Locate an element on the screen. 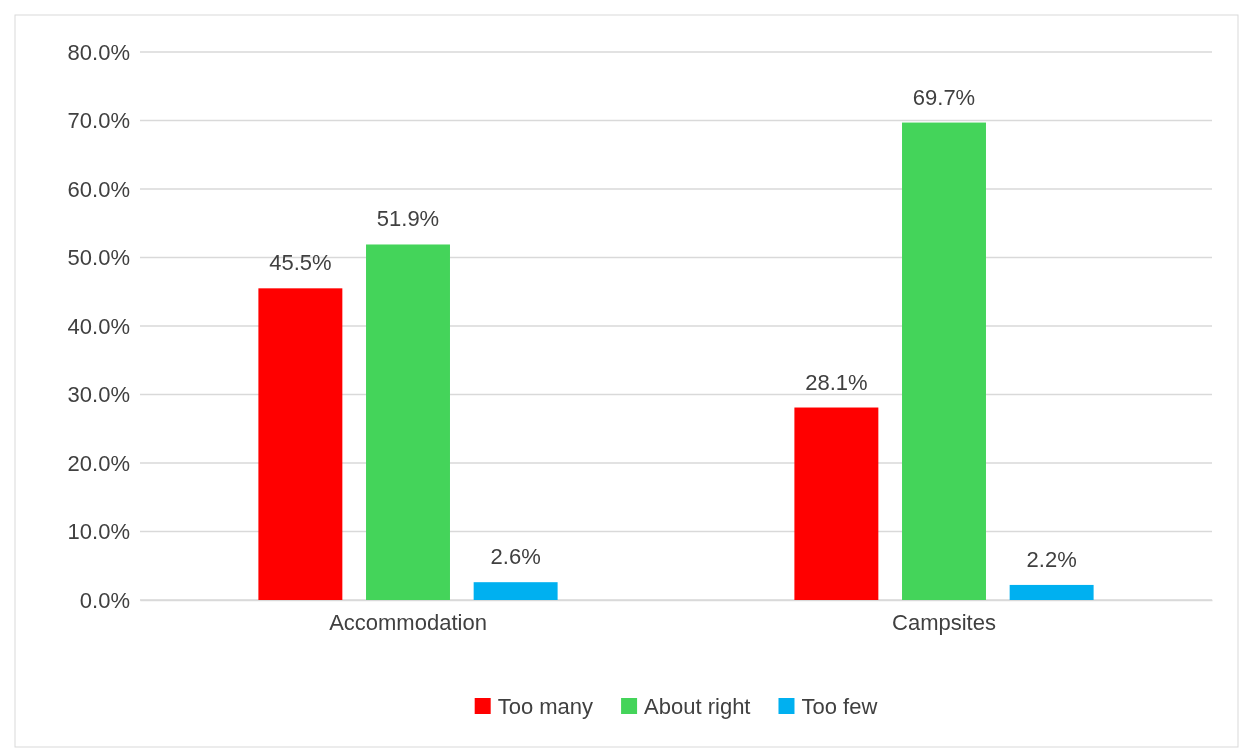 The width and height of the screenshot is (1239, 748). legend-label: Too many is located at coordinates (545, 706).